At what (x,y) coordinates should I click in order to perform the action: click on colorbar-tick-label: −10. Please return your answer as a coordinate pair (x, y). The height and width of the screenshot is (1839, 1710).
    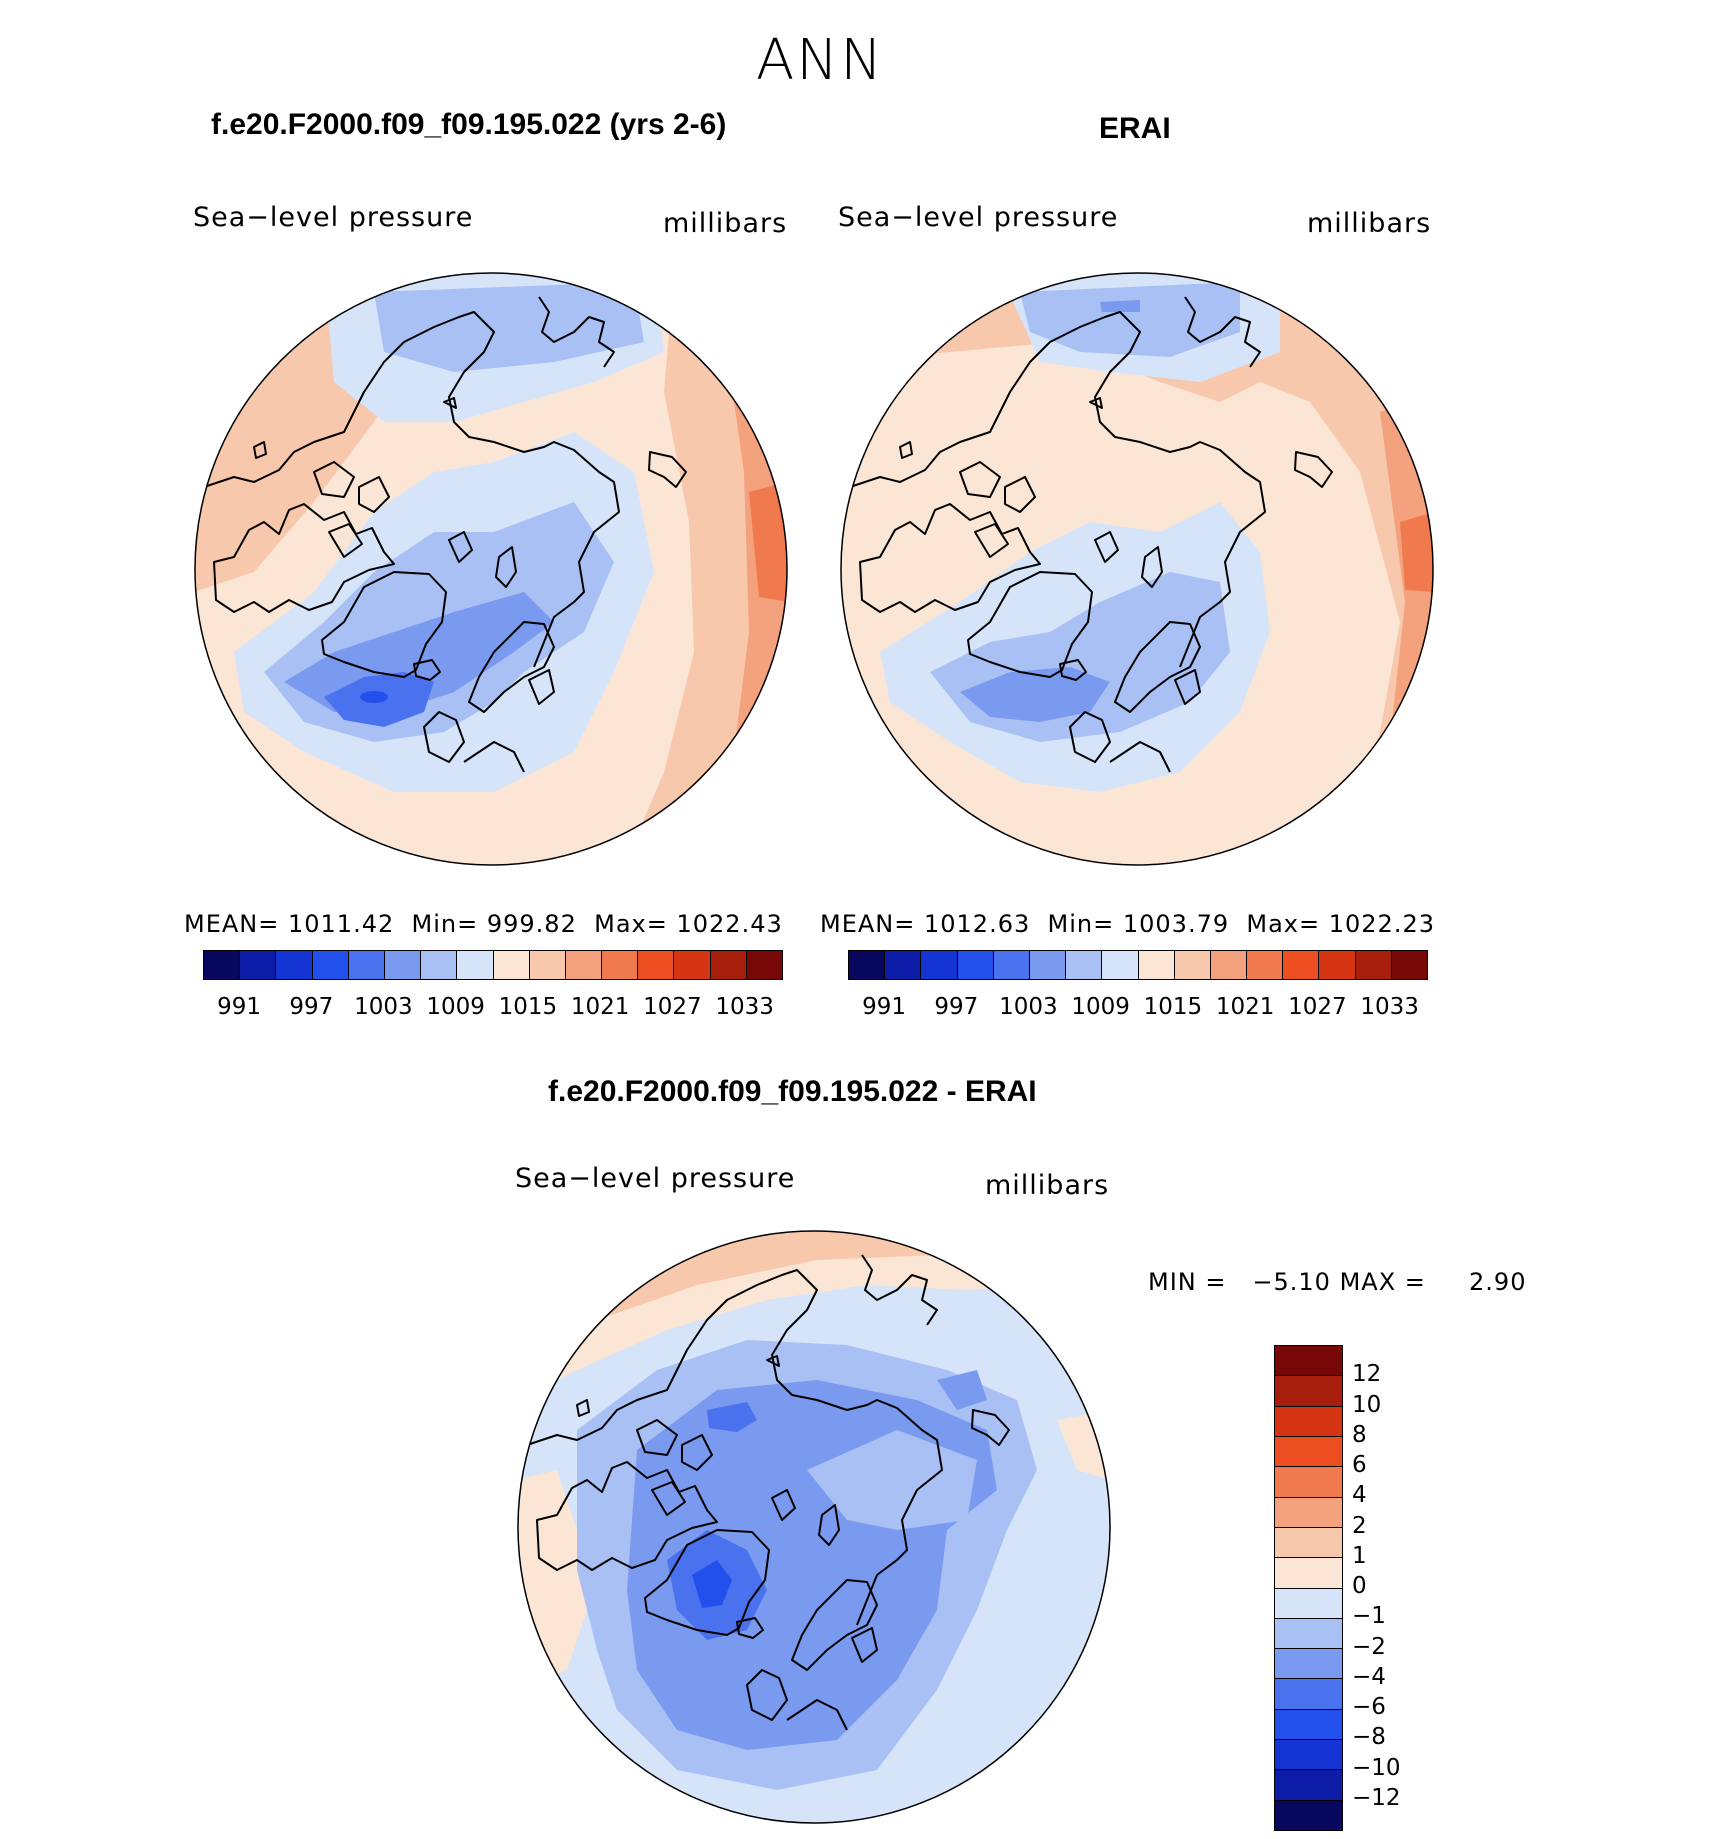
    Looking at the image, I should click on (1376, 1767).